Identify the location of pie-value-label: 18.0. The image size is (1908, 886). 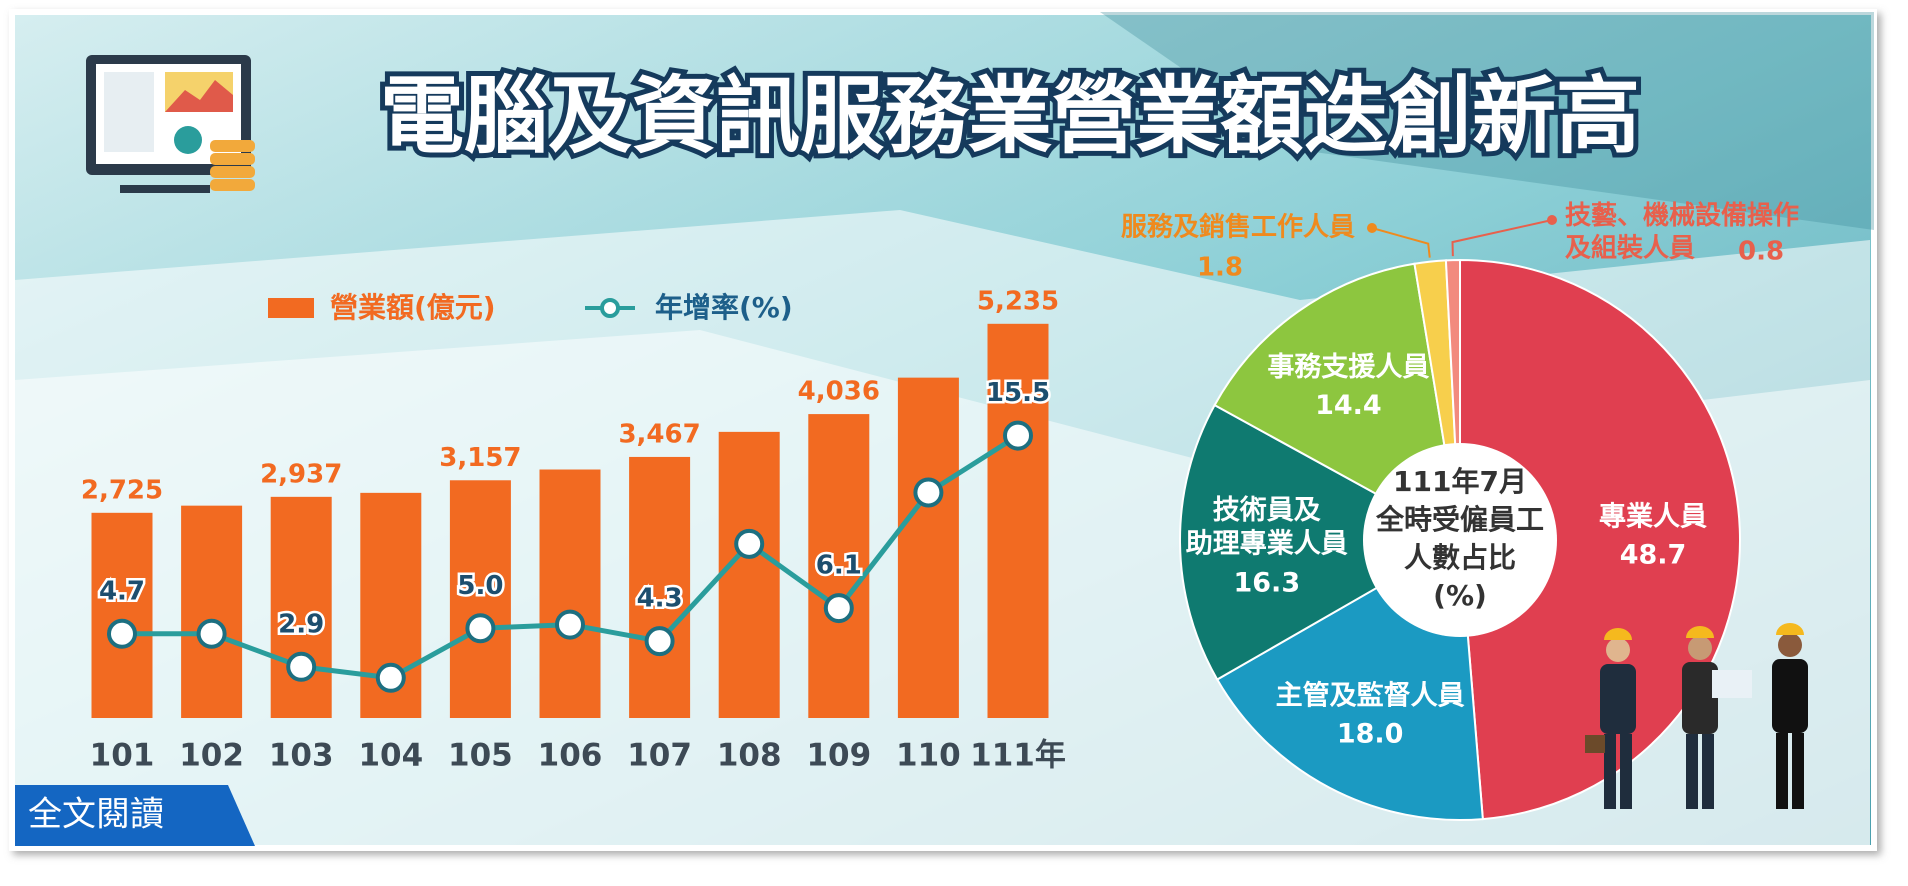
(1370, 734).